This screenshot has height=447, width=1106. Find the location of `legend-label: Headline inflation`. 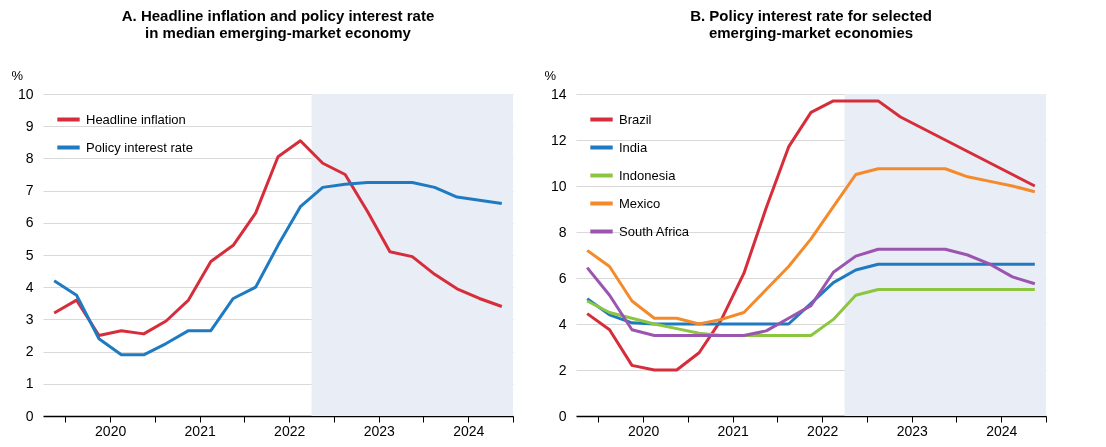

legend-label: Headline inflation is located at coordinates (136, 119).